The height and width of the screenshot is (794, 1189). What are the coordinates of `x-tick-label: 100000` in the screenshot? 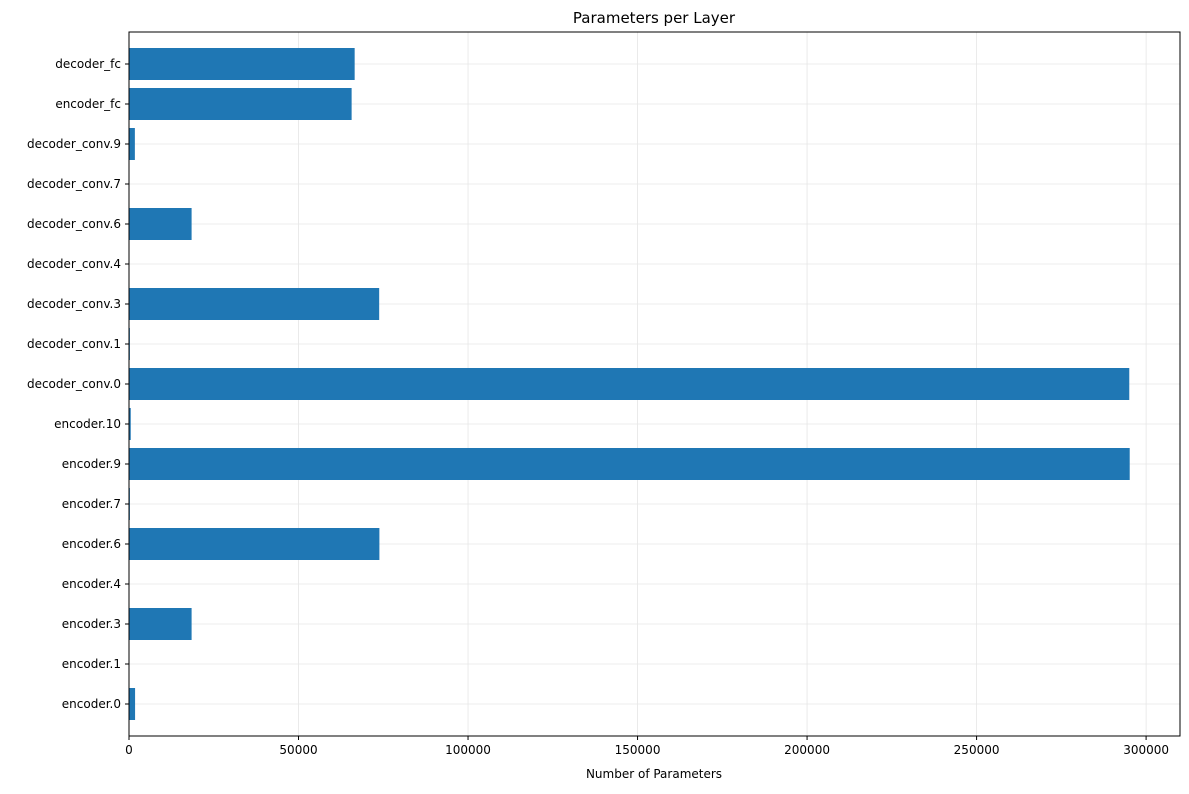 It's located at (468, 750).